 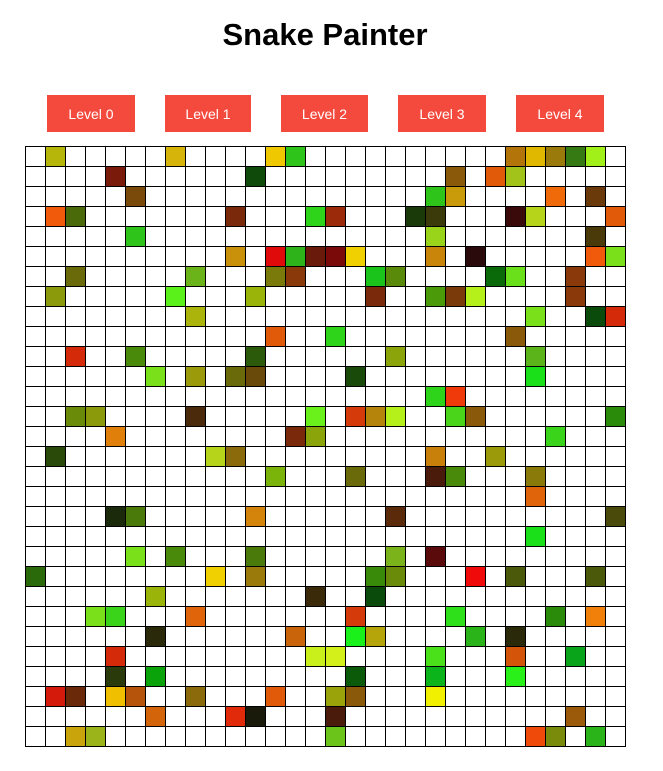 What do you see at coordinates (91, 113) in the screenshot?
I see `level-0-button: Level 0` at bounding box center [91, 113].